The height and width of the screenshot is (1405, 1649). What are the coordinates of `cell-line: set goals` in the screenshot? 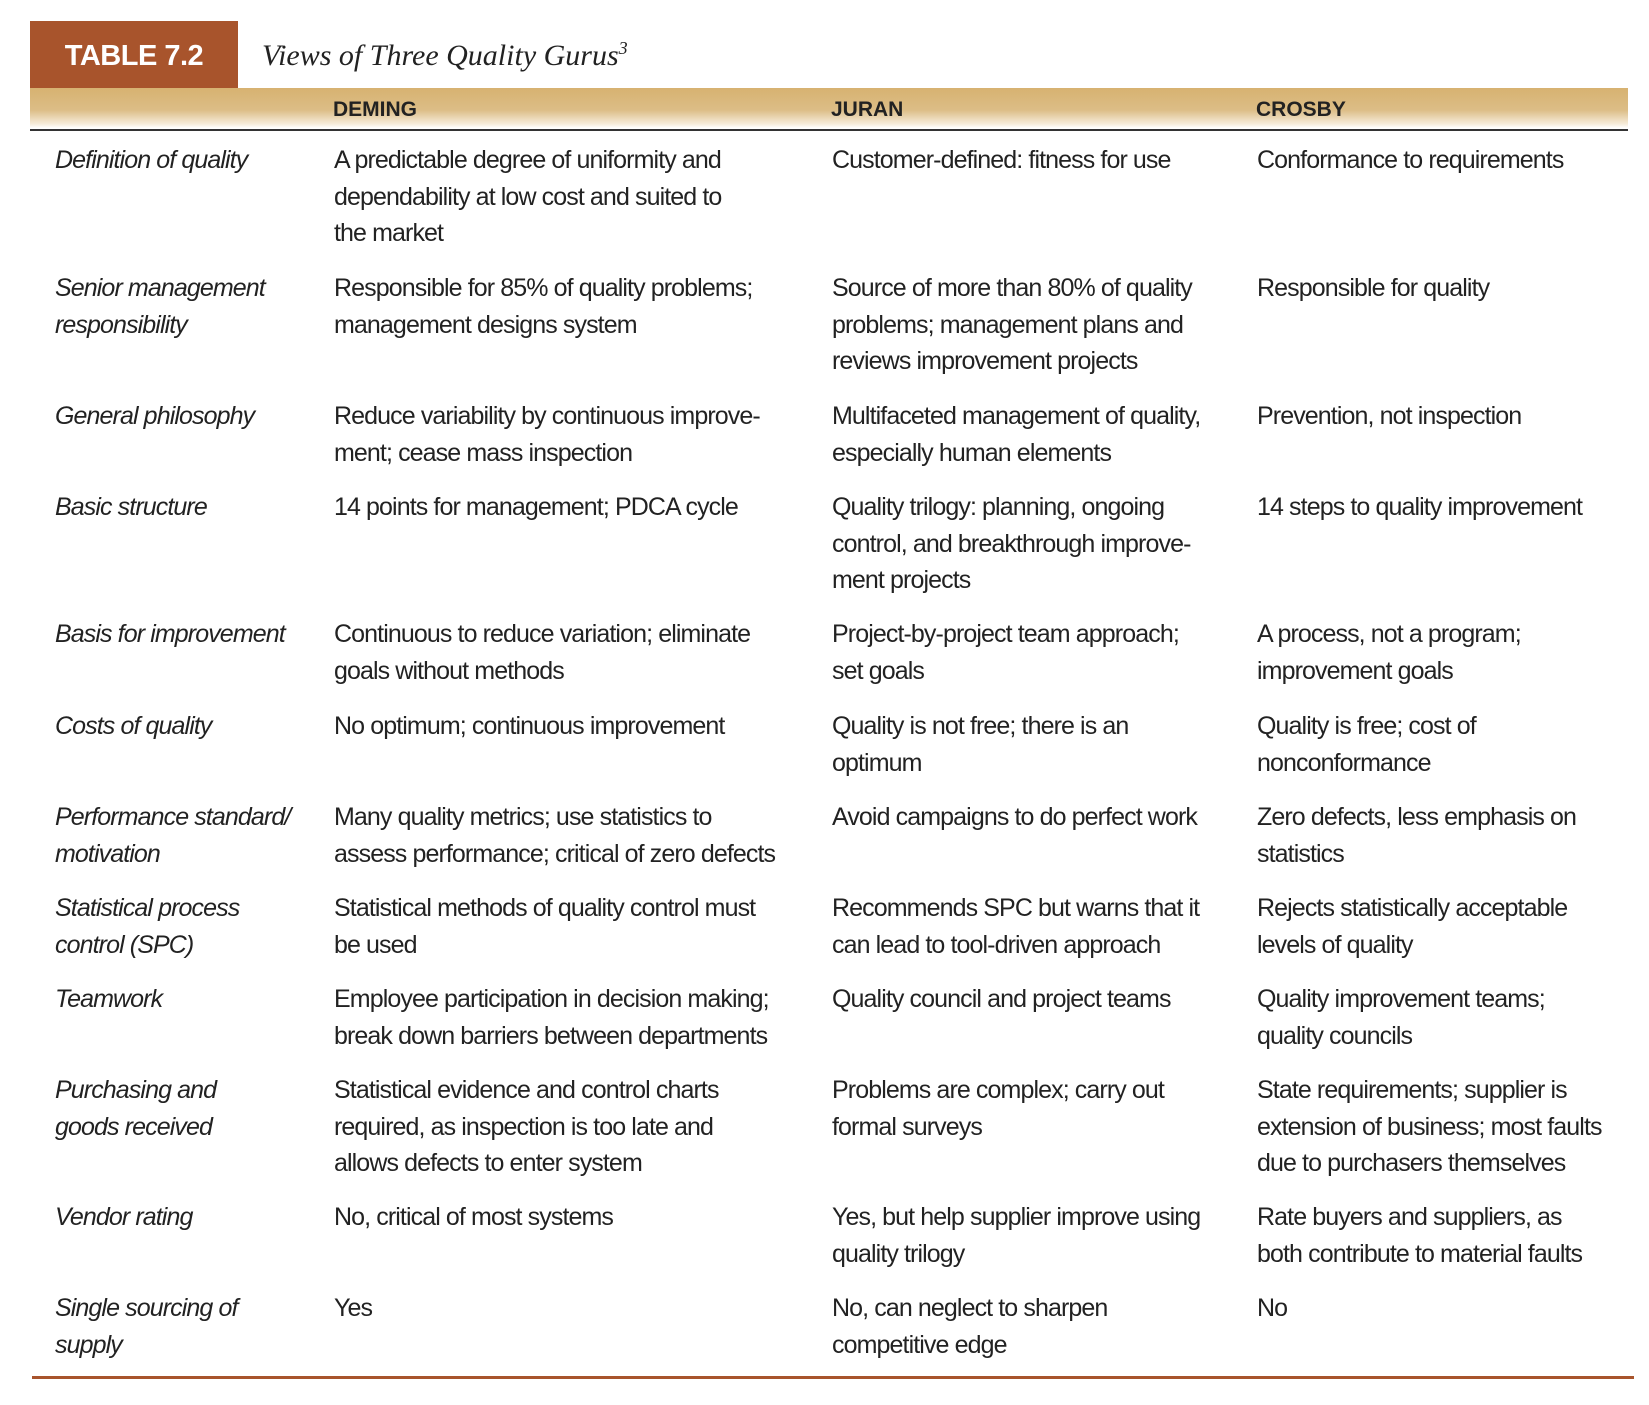 It's located at (878, 670).